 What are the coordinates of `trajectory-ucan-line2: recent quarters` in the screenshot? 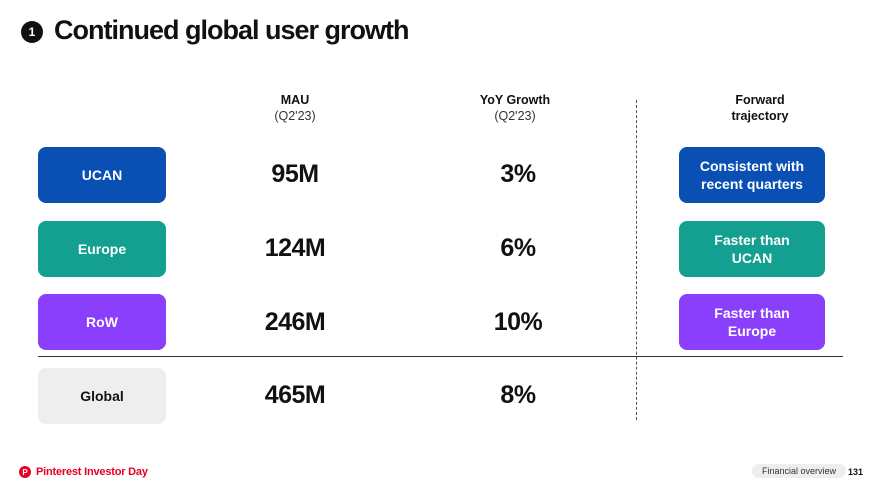 It's located at (752, 184).